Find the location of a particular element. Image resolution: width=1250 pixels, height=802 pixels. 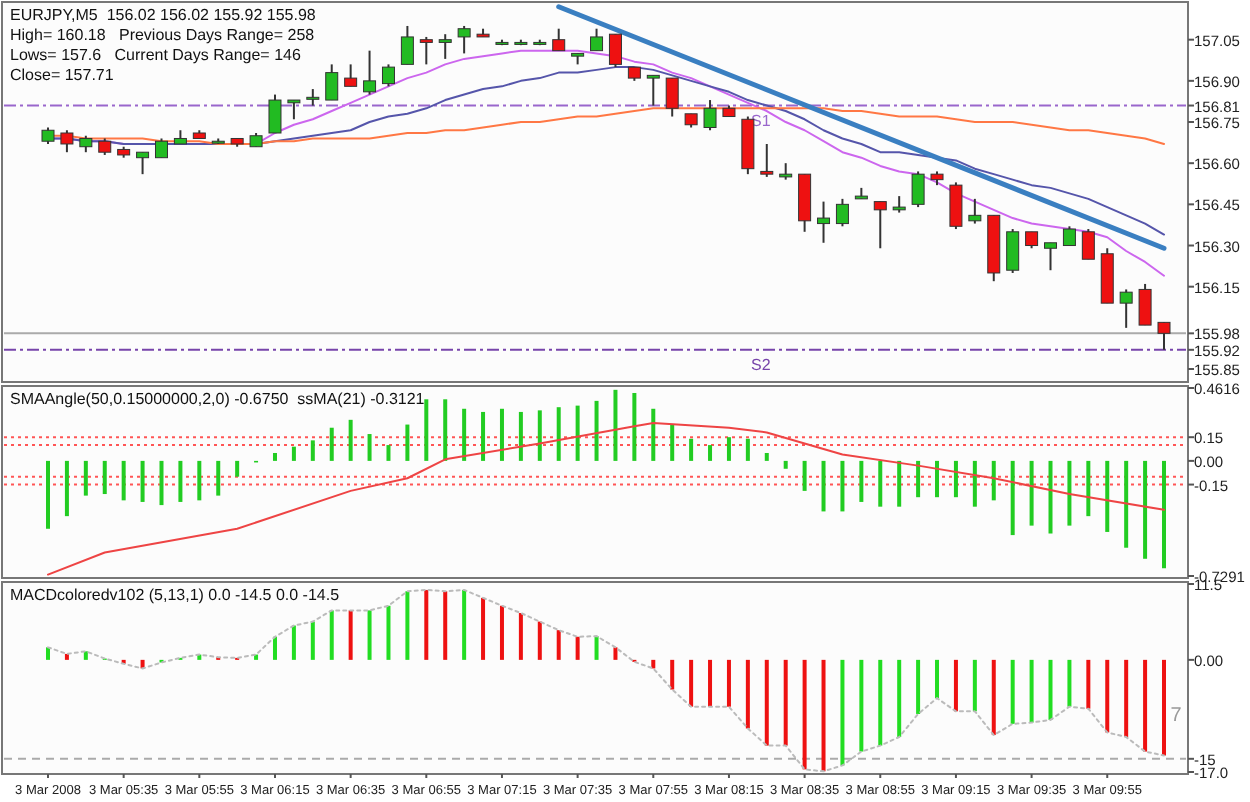

chart-title: MACDcoloredv102 (5,13,1) 0.0 -14.5 0.0 -14.5 is located at coordinates (175, 595).